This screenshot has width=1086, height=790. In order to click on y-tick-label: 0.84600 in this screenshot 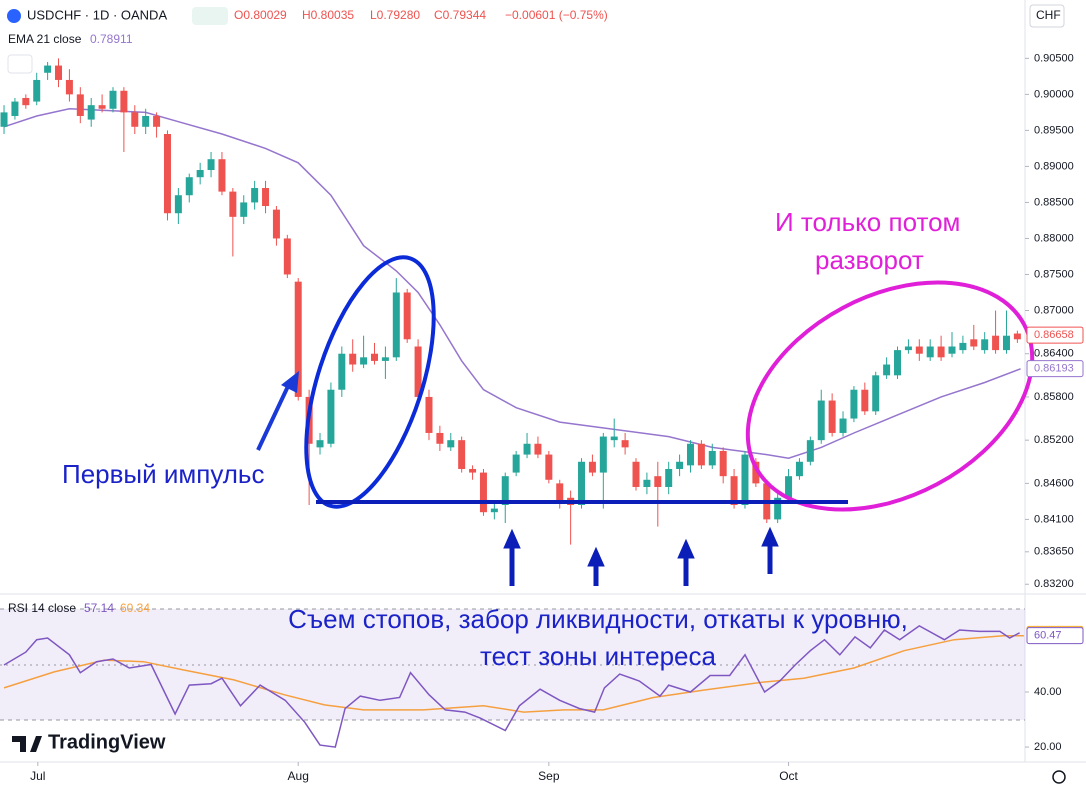, I will do `click(1054, 483)`.